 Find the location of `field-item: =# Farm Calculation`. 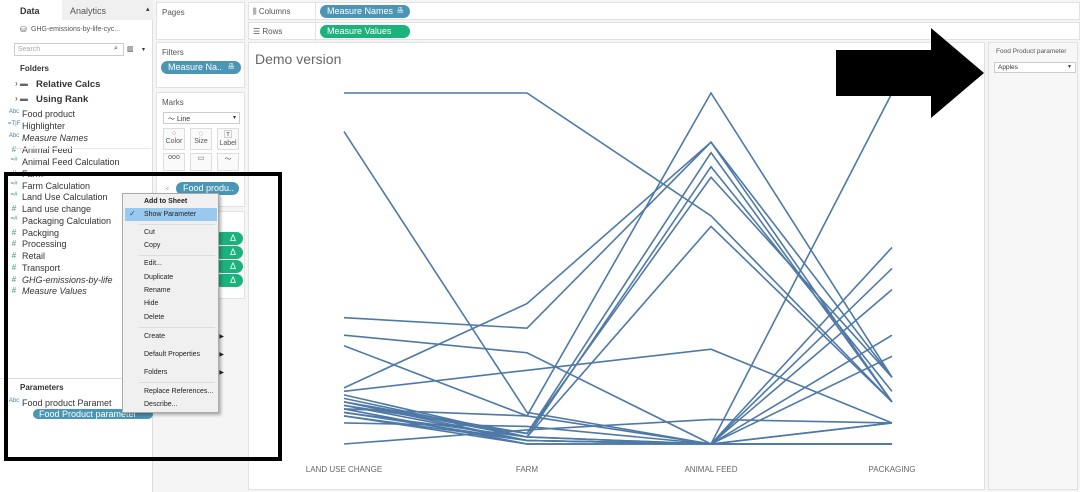

field-item: =# Farm Calculation is located at coordinates (50, 186).